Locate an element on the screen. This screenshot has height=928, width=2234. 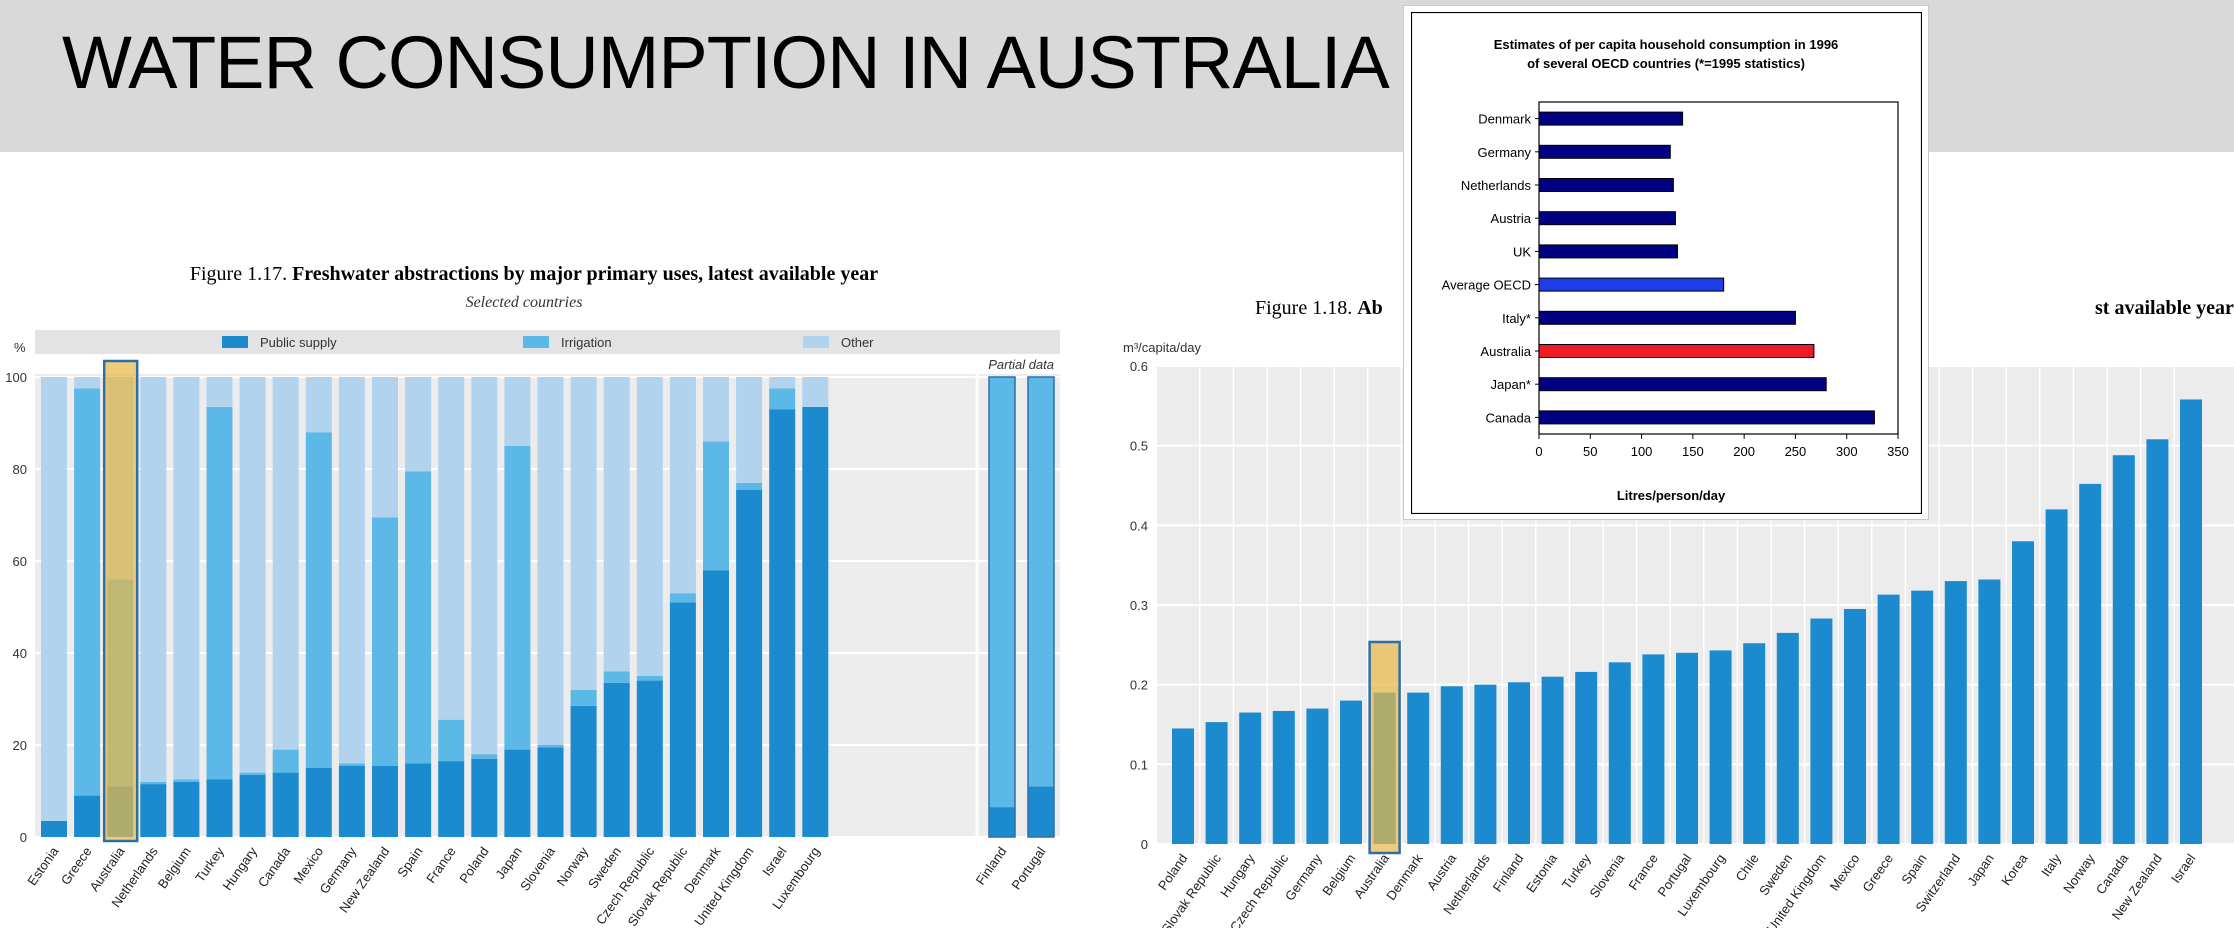
fig17-x-tick-label: United Kingdom is located at coordinates (723, 886).